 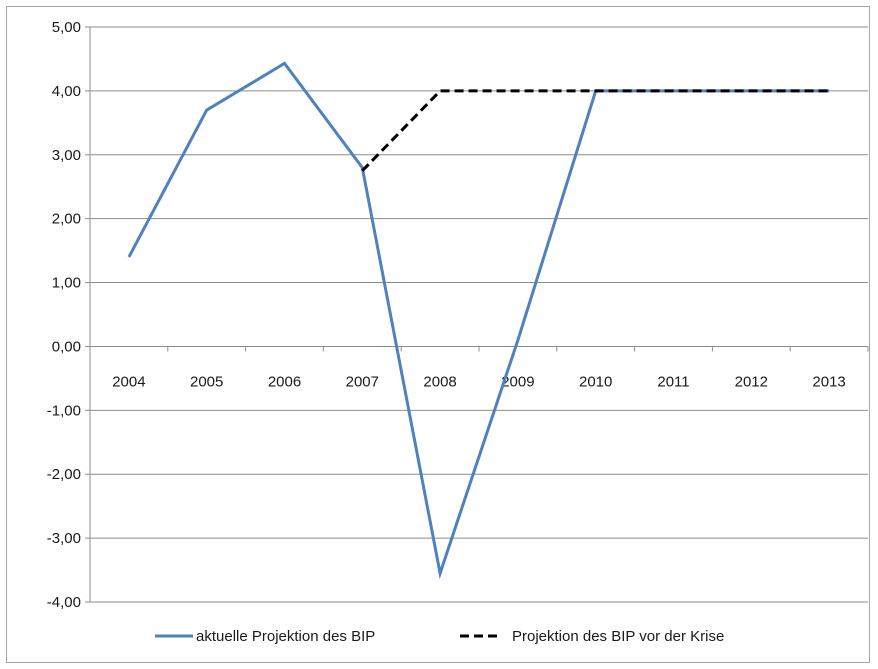 I want to click on x-tick-label: 2009, so click(x=517, y=381).